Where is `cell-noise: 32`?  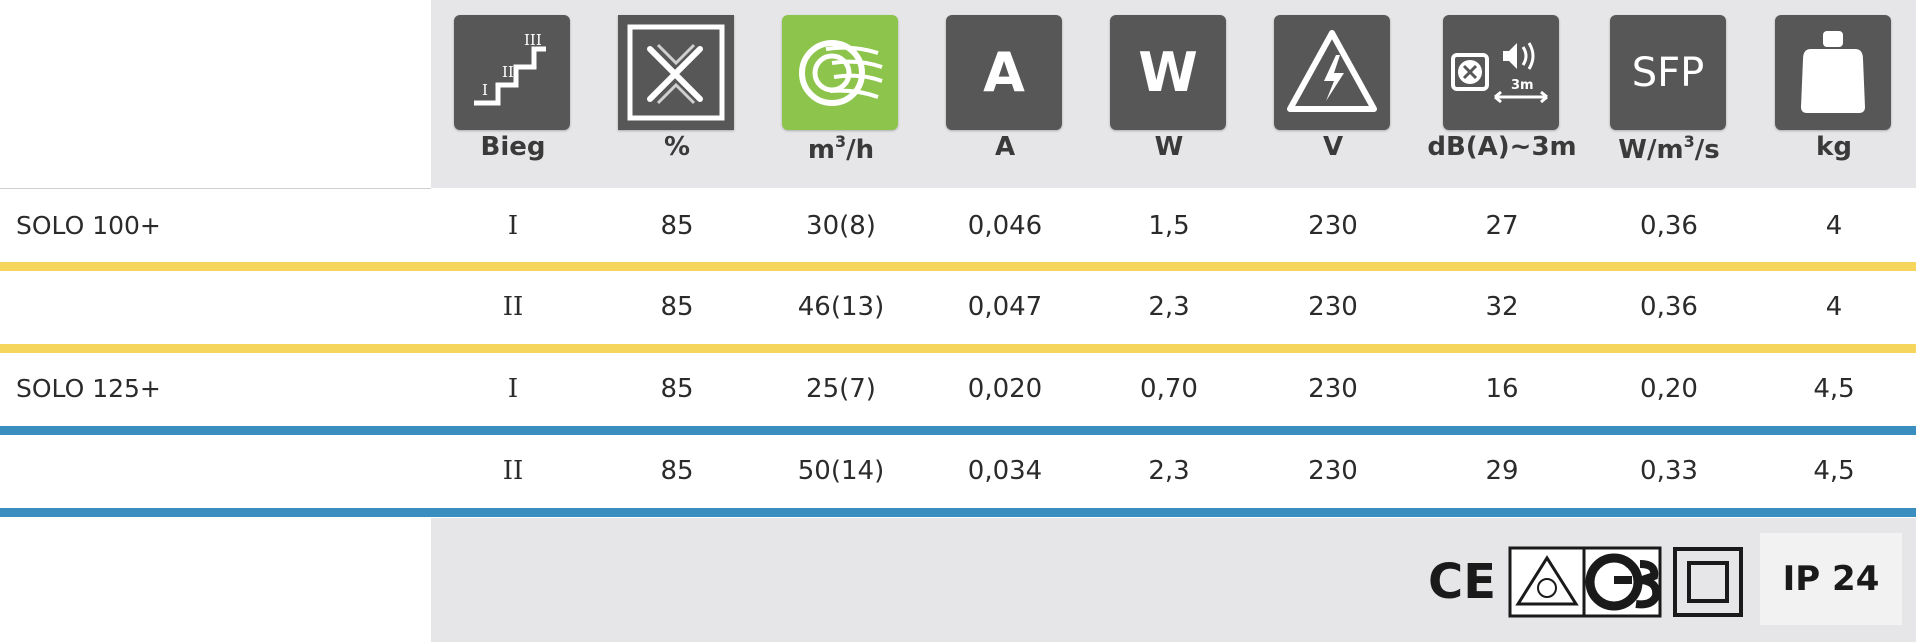
cell-noise: 32 is located at coordinates (1502, 307).